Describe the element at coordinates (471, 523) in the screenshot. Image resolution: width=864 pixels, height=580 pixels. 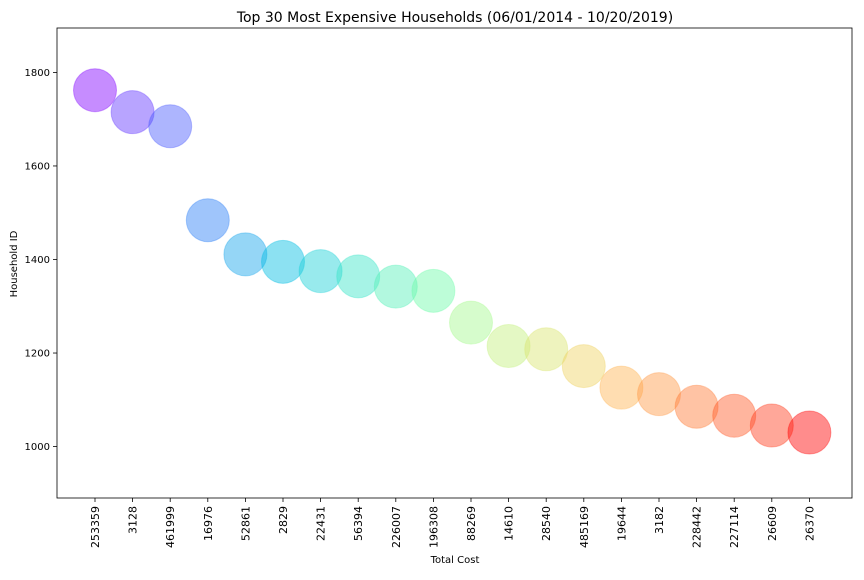
I see `x-tick-label: 88269` at that location.